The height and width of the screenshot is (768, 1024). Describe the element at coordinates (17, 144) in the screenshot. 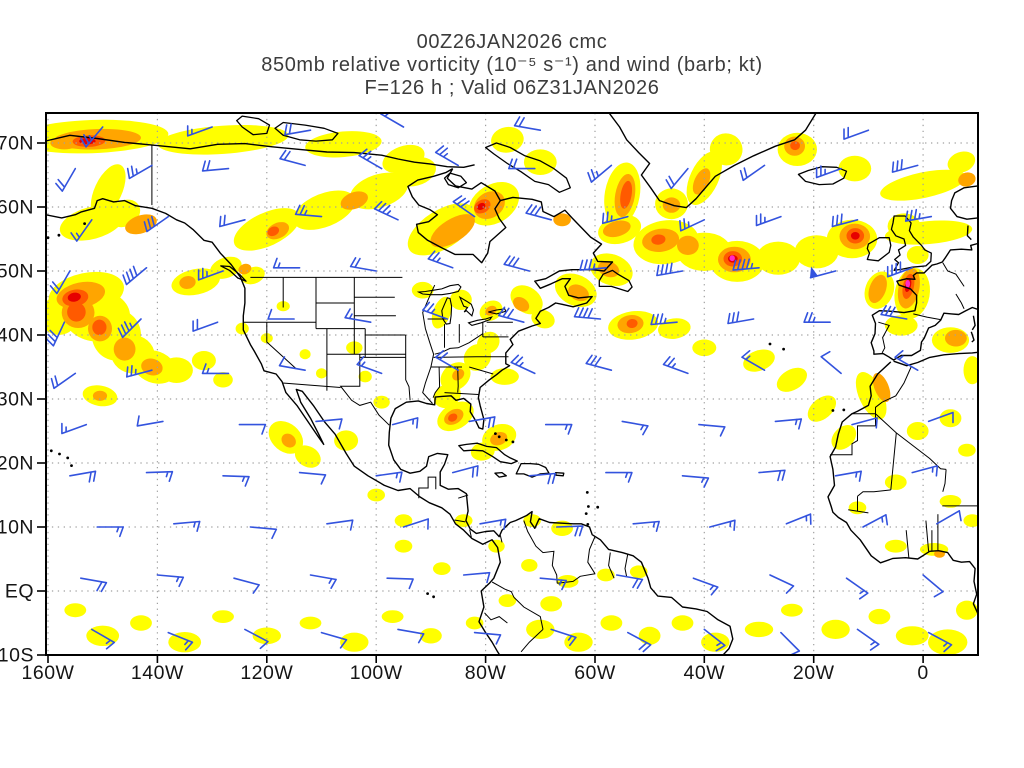

I see `lat-tick-label: 70N` at that location.